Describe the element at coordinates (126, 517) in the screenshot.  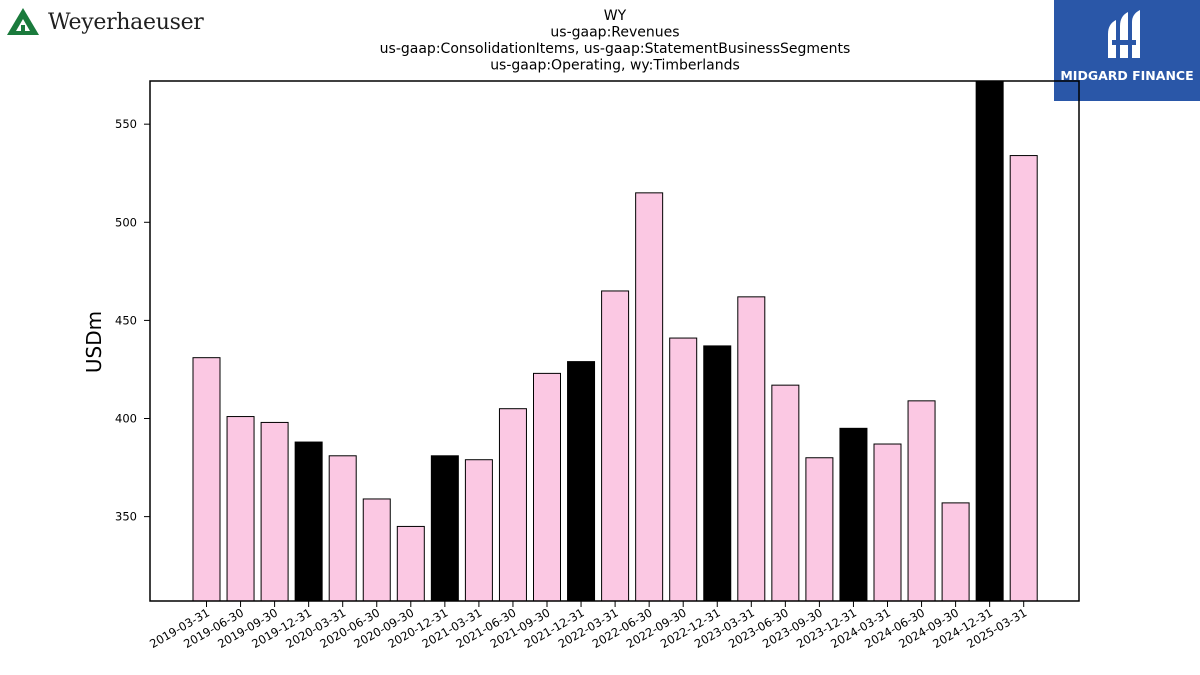
I see `y-tick-label: 350` at that location.